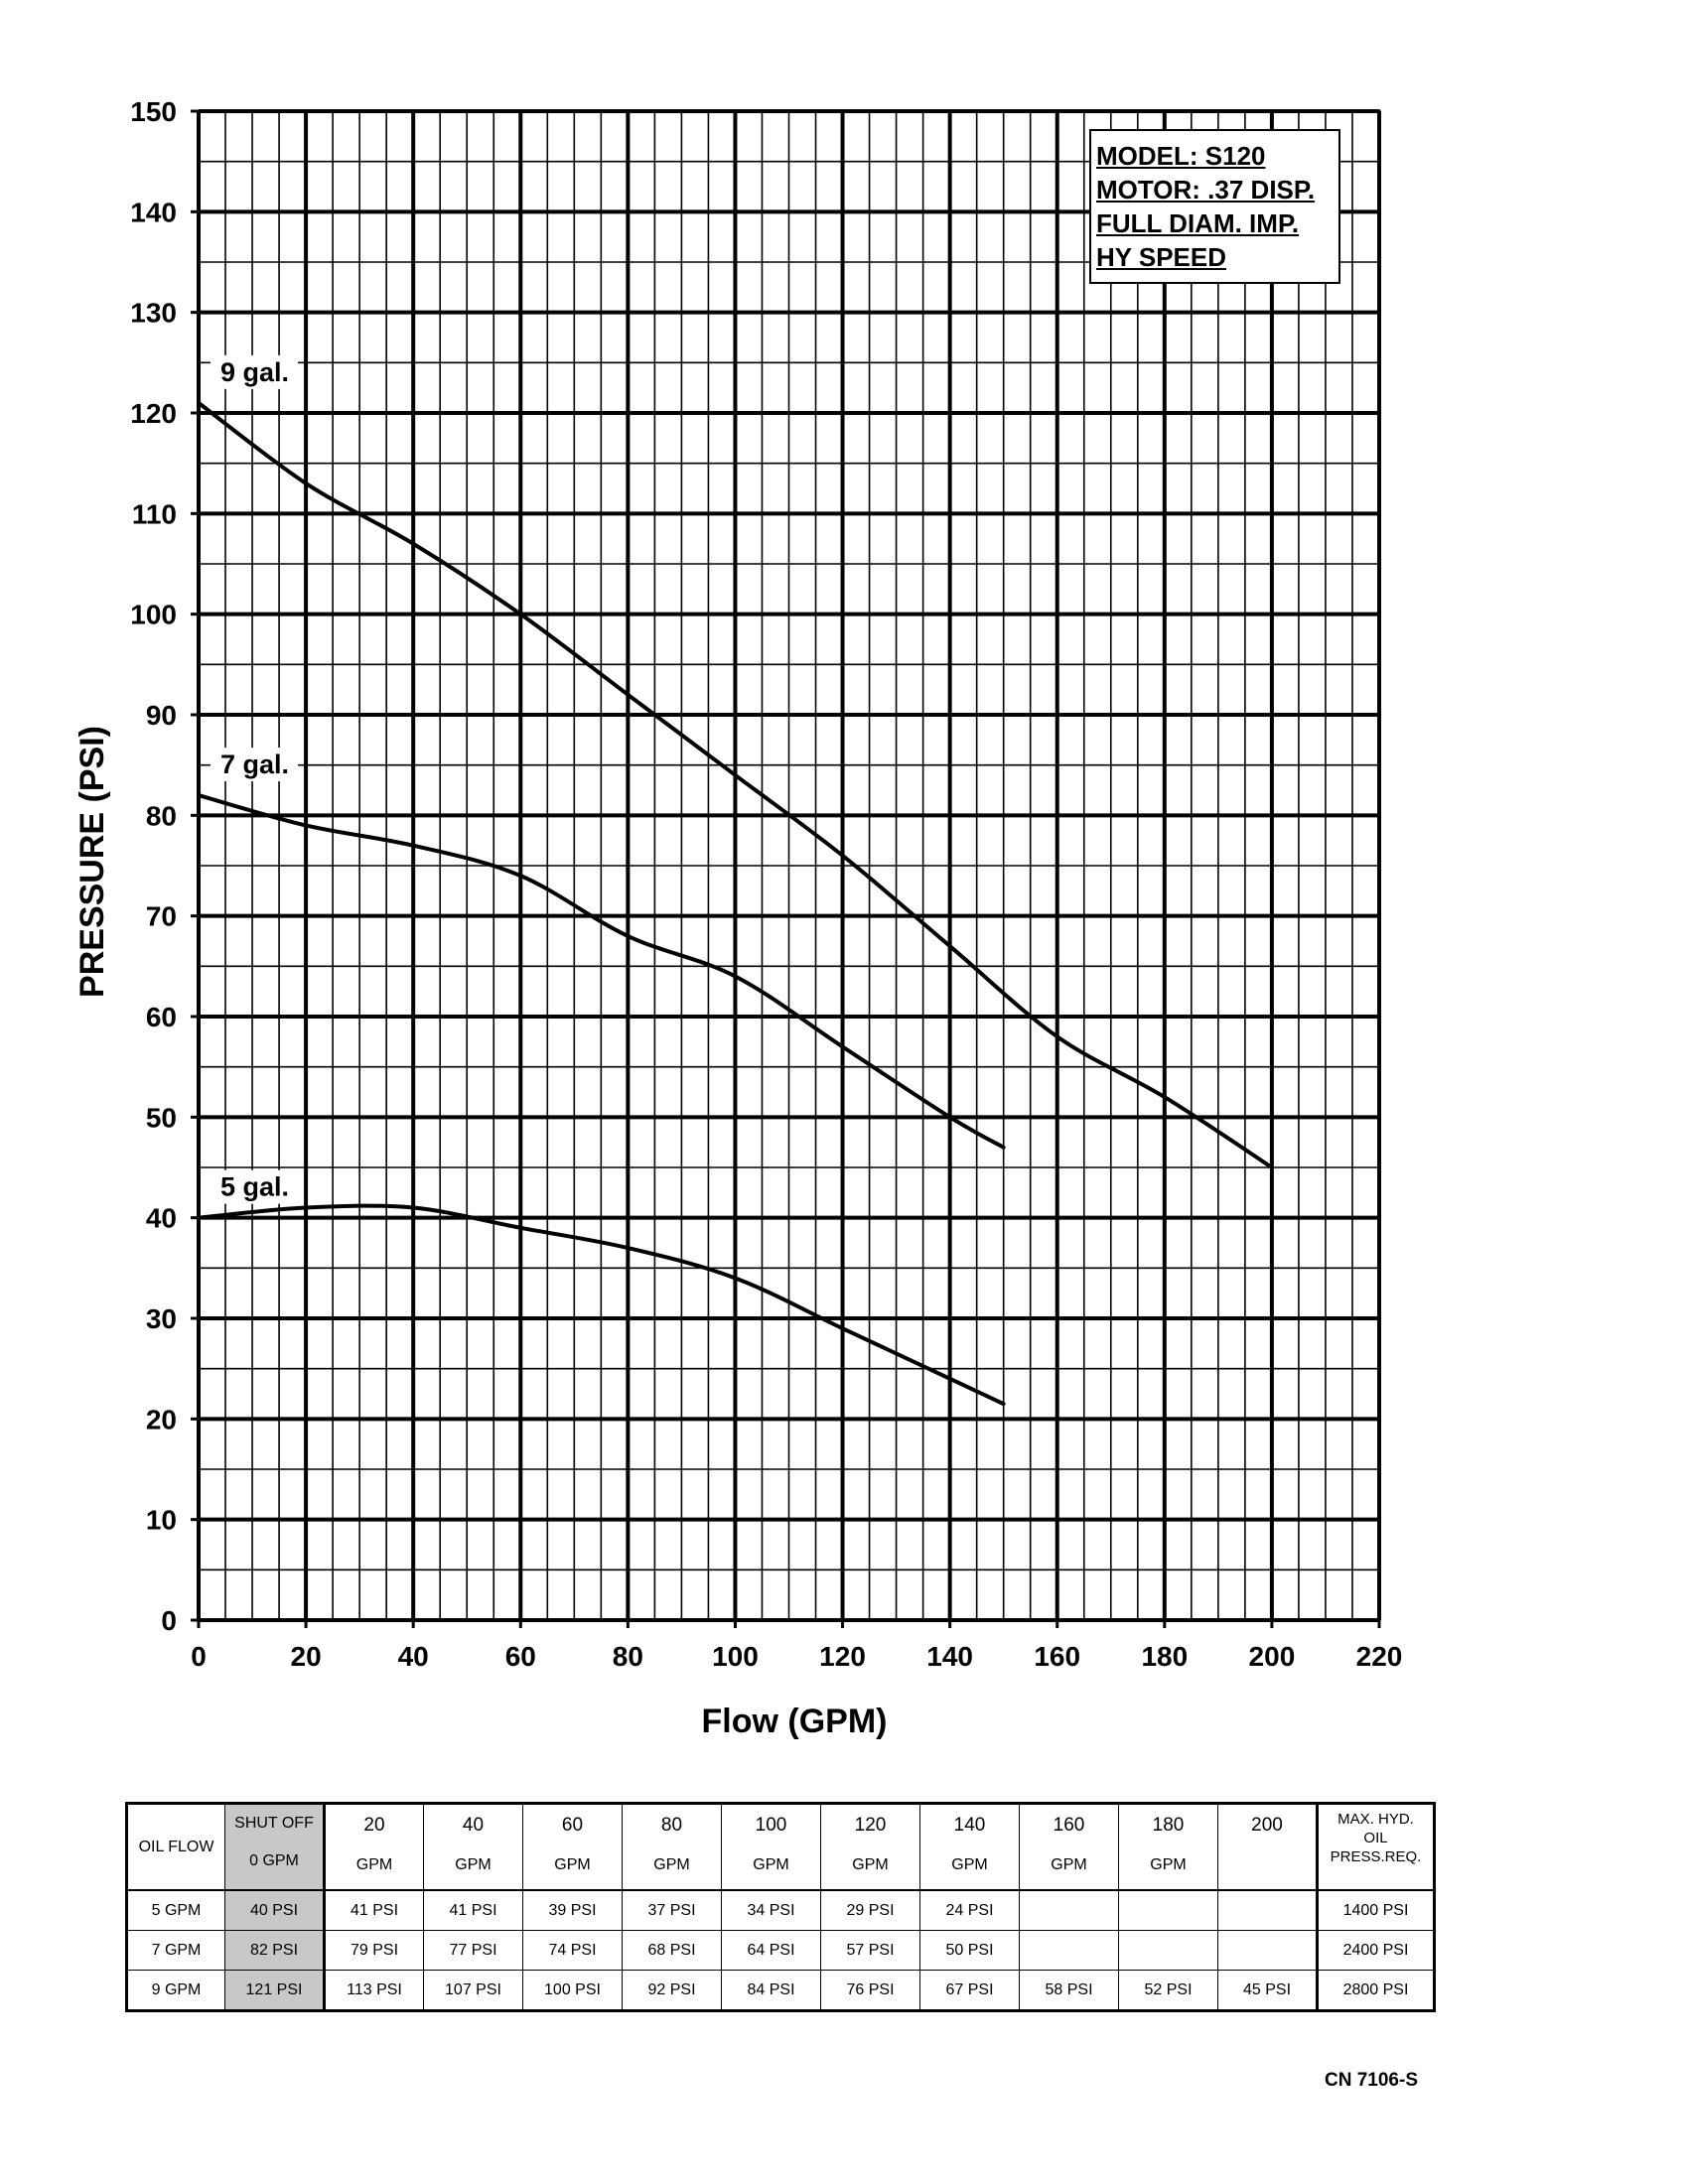 The image size is (1688, 2184). Describe the element at coordinates (274, 1910) in the screenshot. I see `table-cell: 40 PSI` at that location.